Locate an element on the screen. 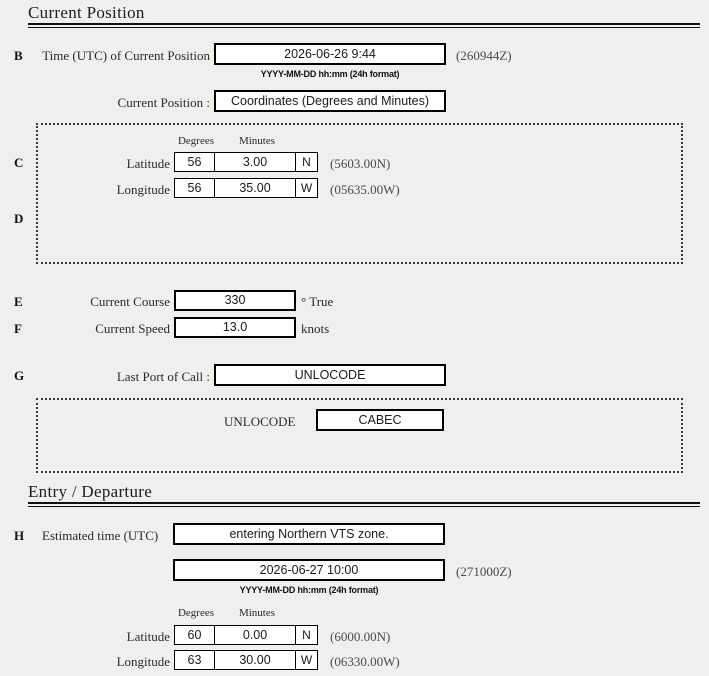 This screenshot has height=676, width=709. longitude-degrees-input: 56 is located at coordinates (194, 188).